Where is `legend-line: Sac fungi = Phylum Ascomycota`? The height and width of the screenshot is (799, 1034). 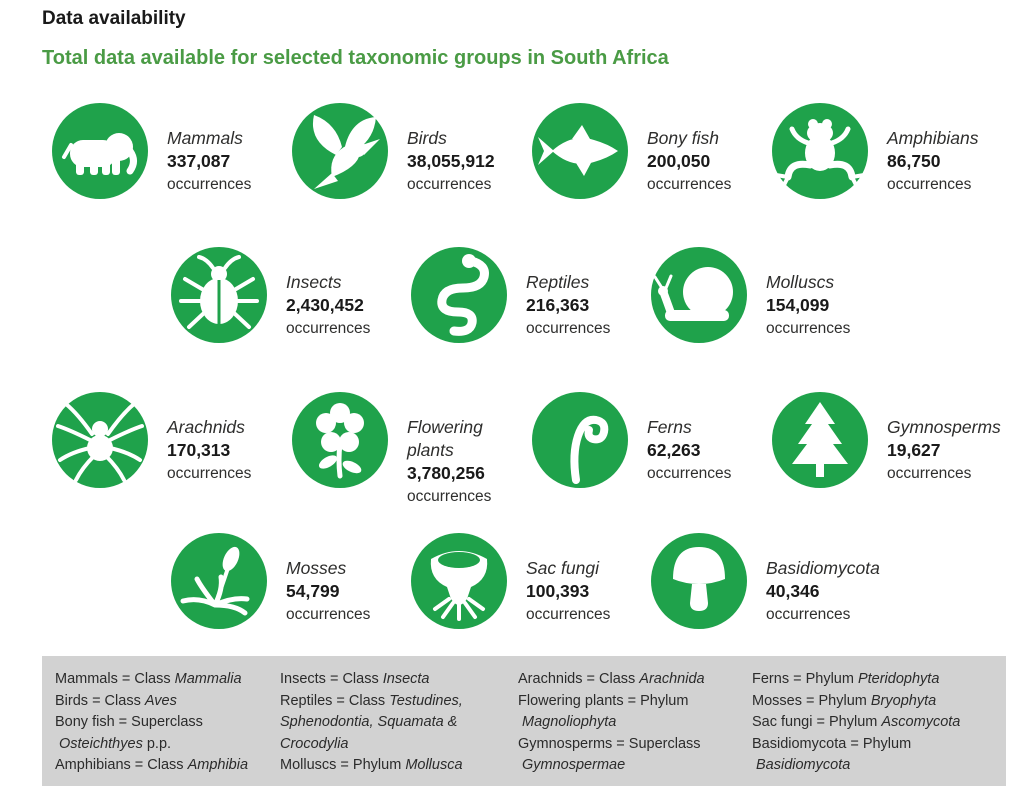 legend-line: Sac fungi = Phylum Ascomycota is located at coordinates (856, 722).